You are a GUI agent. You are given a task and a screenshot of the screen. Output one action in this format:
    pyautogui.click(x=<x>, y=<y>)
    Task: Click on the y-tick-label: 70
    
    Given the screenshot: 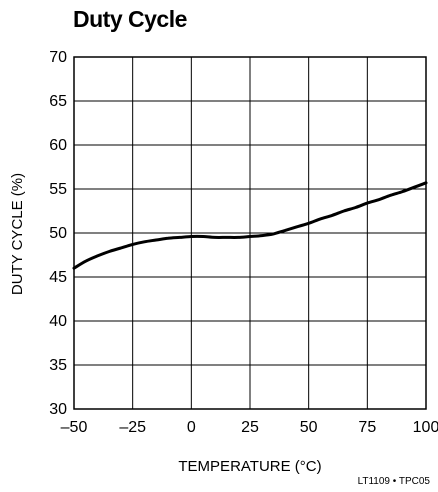 What is the action you would take?
    pyautogui.click(x=58, y=57)
    